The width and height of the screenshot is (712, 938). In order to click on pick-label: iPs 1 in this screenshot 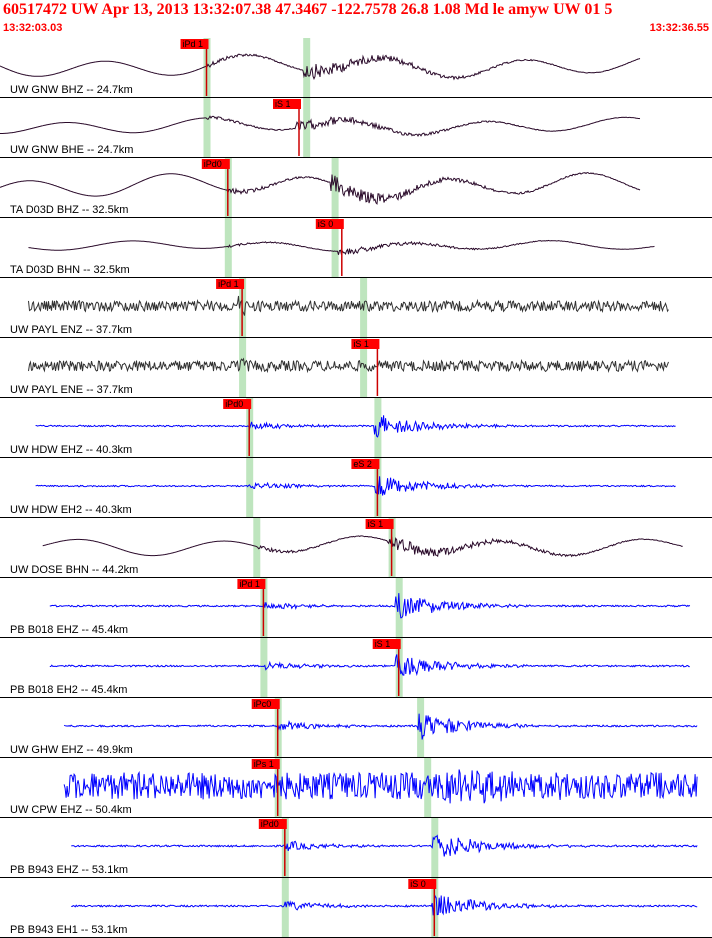, I will do `click(264, 764)`.